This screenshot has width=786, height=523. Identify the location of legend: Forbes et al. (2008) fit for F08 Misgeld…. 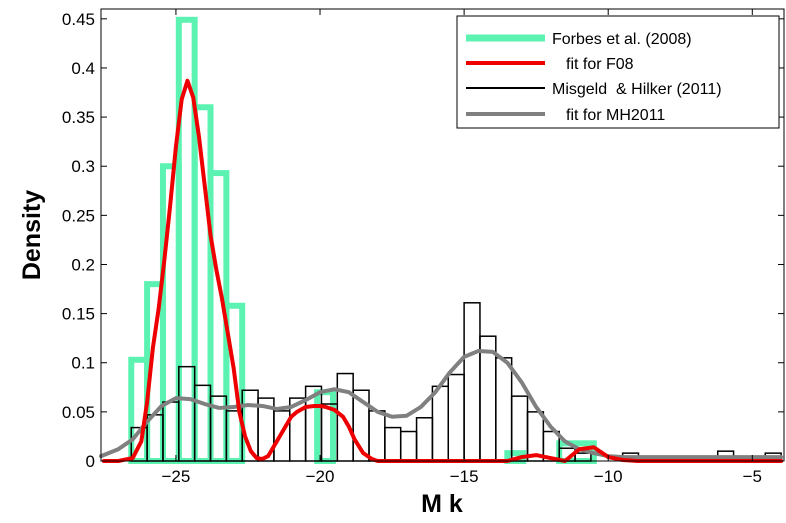
(618, 72).